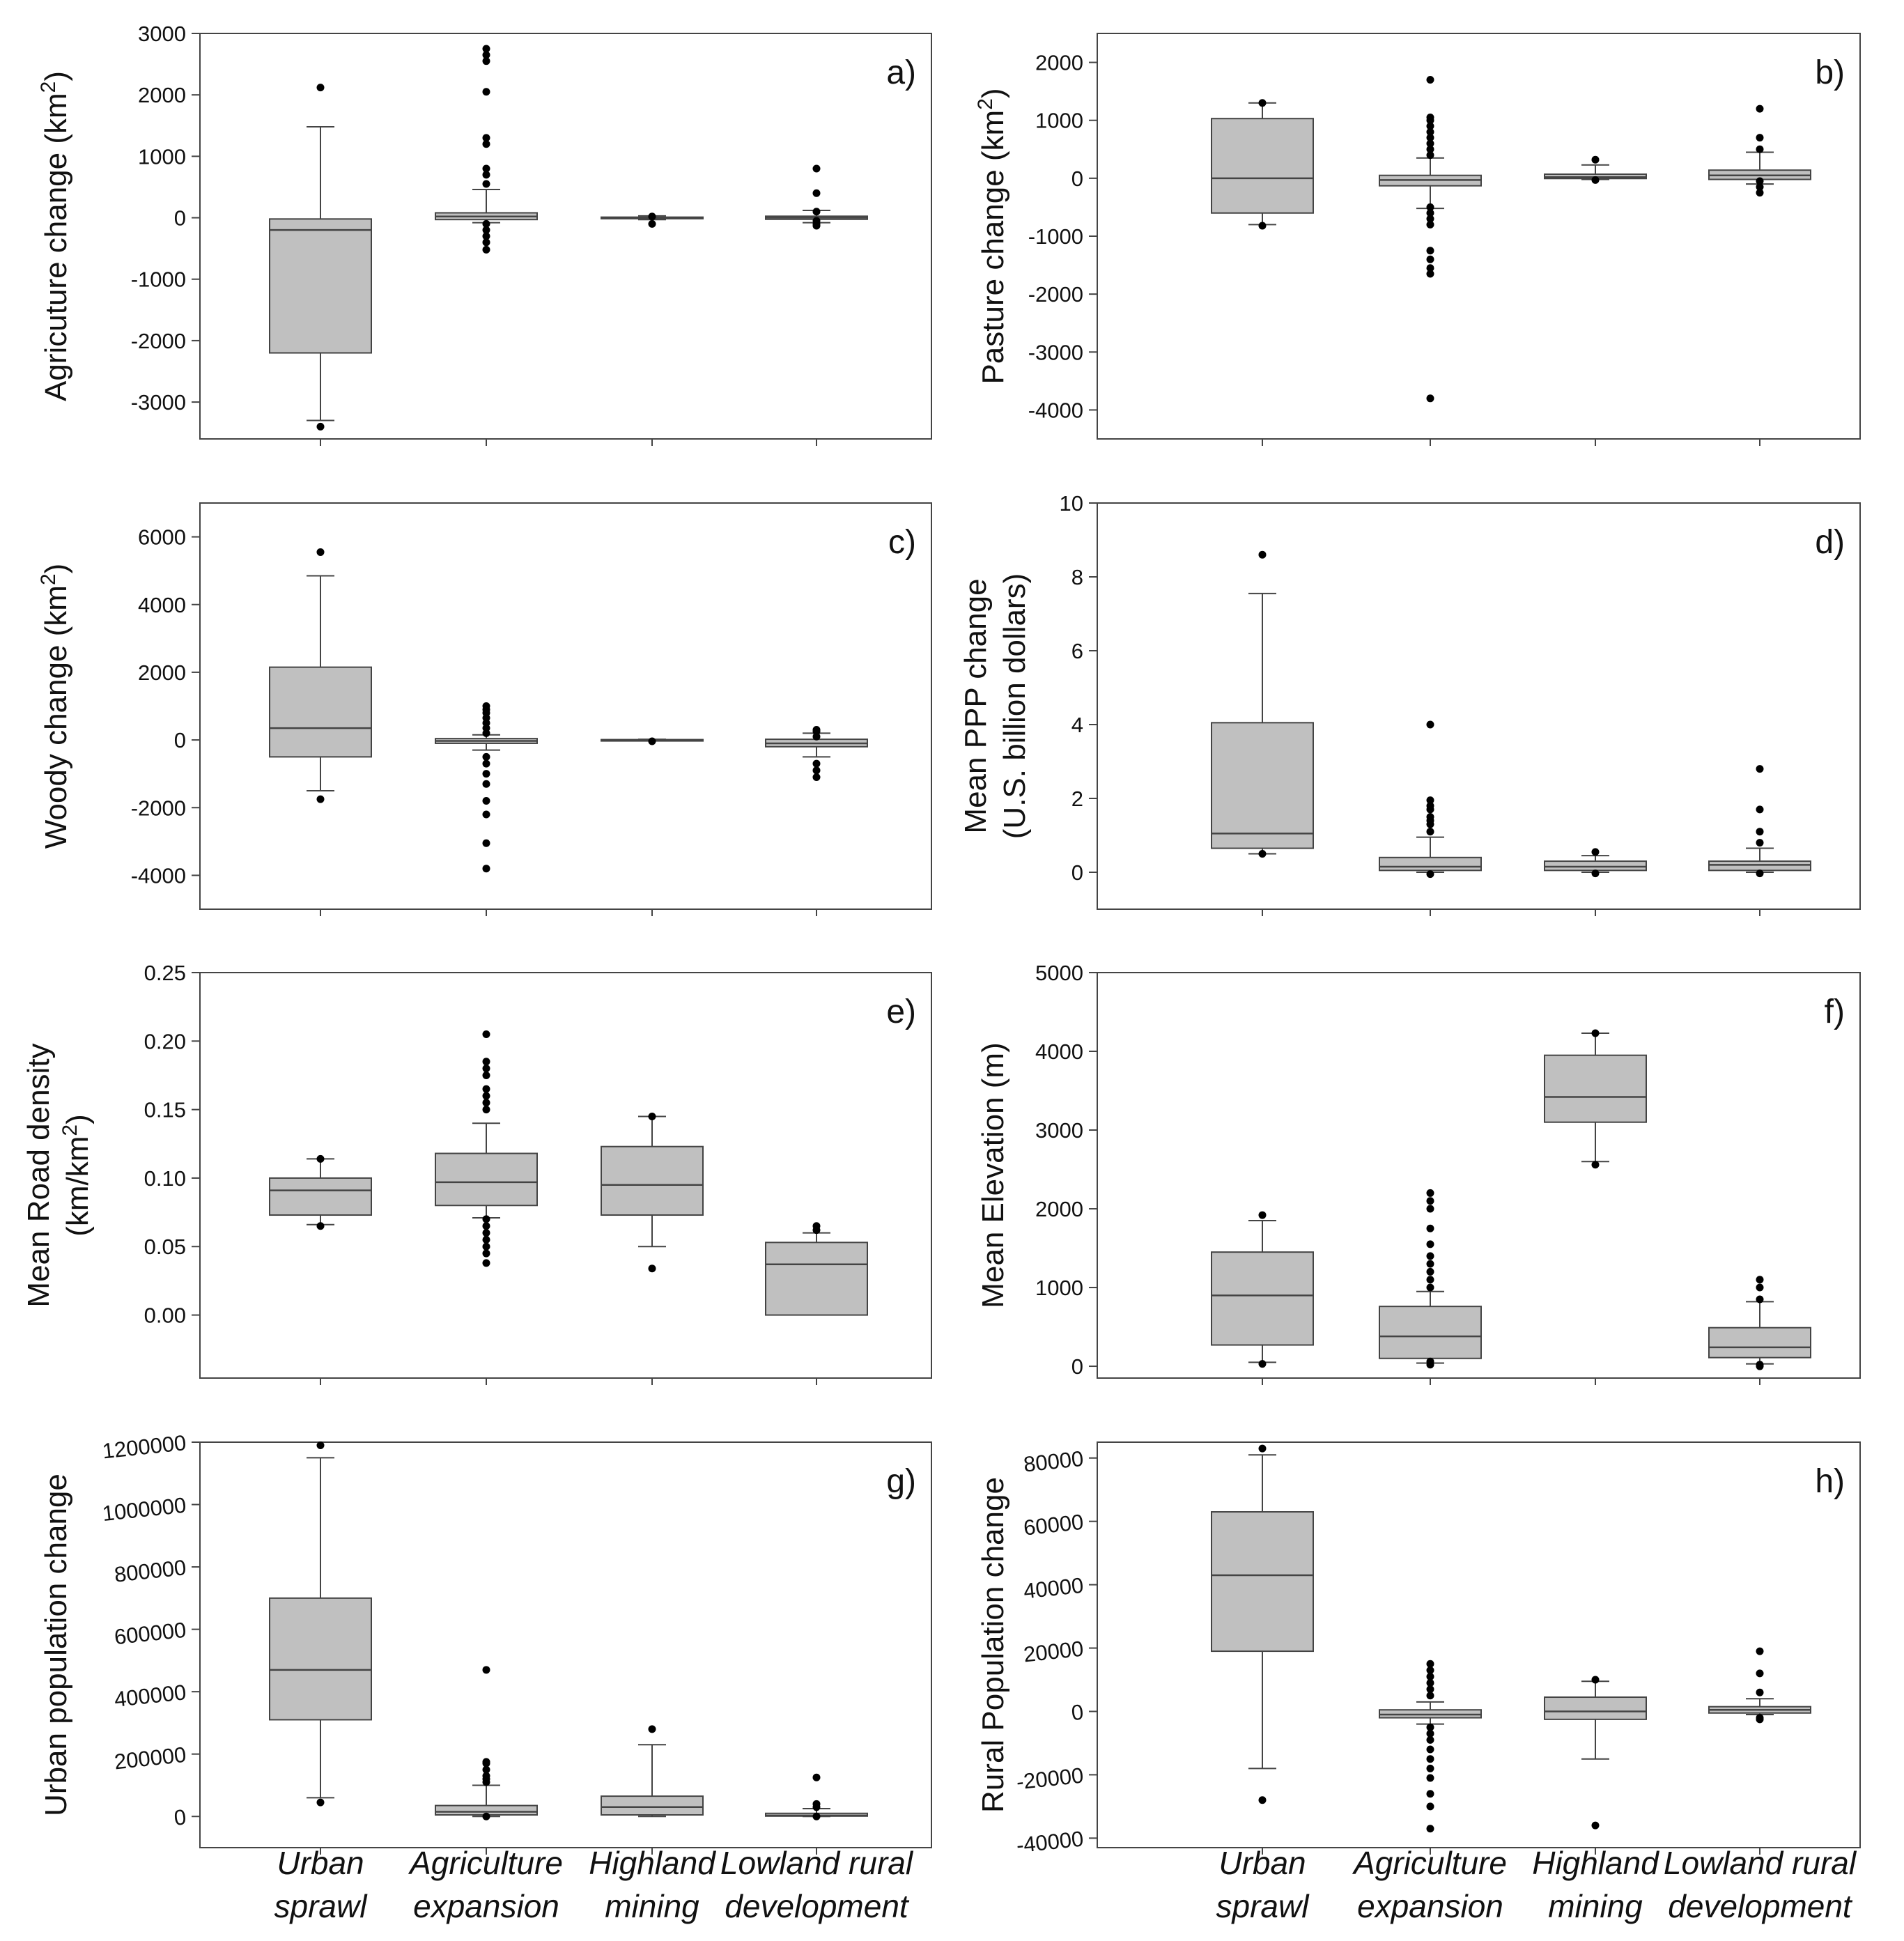 This screenshot has height=1941, width=1904. Describe the element at coordinates (1595, 1906) in the screenshot. I see `x-category-label-right: mining` at that location.